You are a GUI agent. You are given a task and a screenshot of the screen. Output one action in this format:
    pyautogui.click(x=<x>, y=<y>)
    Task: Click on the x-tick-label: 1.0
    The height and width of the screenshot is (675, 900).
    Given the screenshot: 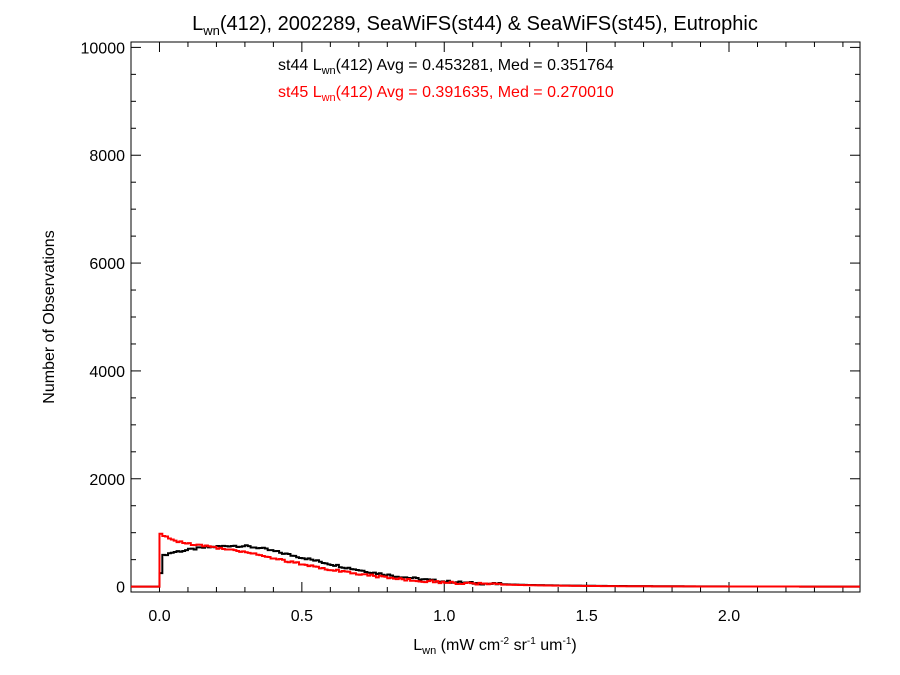 What is the action you would take?
    pyautogui.click(x=444, y=616)
    